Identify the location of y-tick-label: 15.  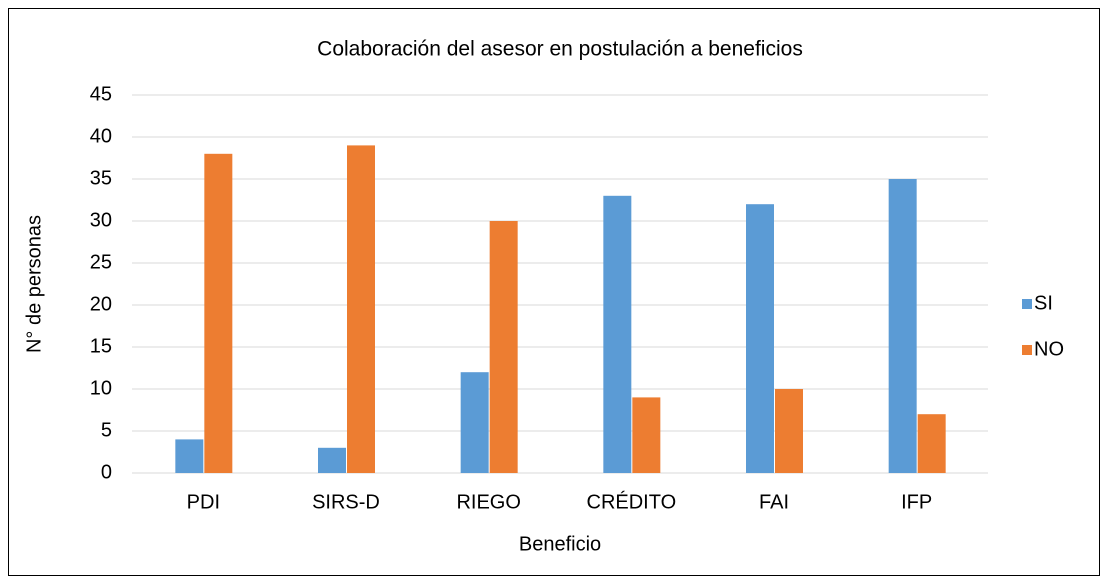
(101, 346).